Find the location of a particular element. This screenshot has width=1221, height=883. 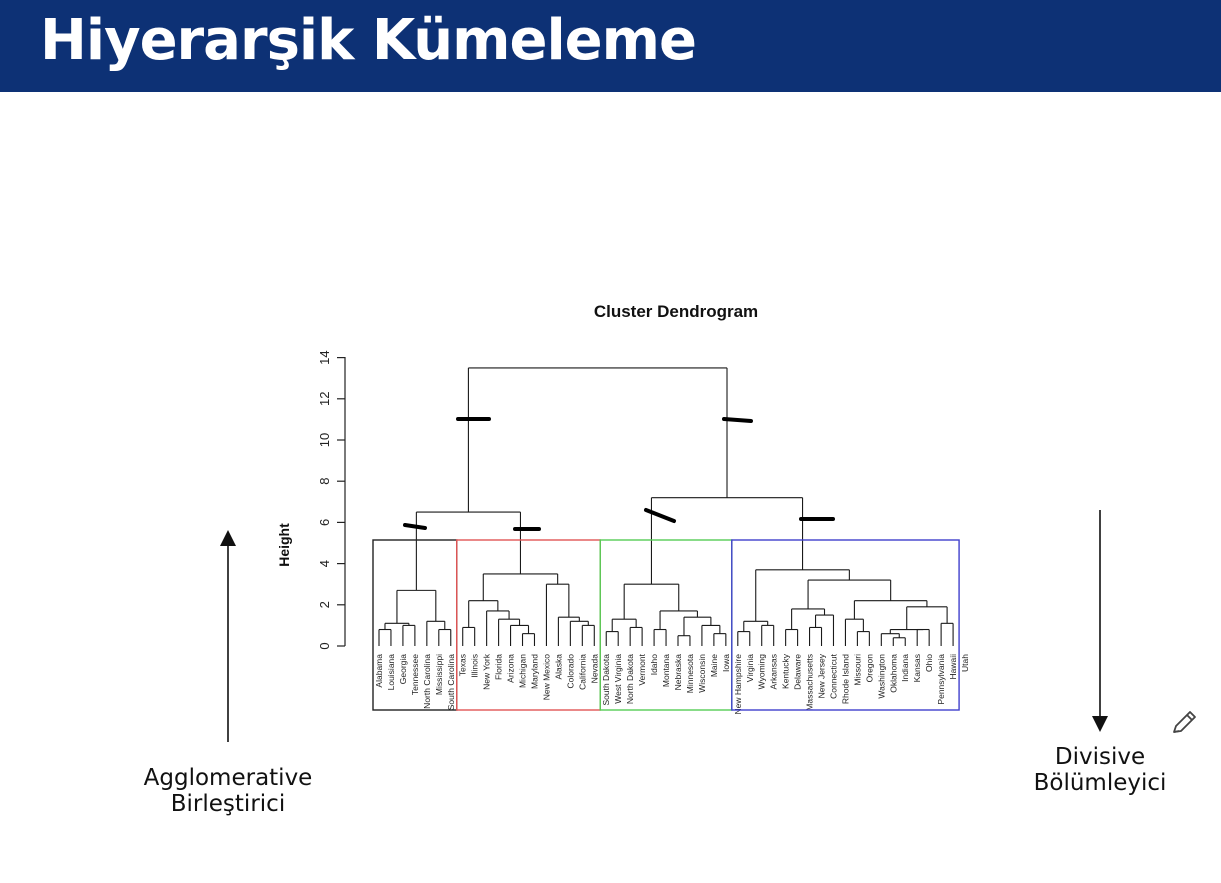

leaf-label: Minnesota is located at coordinates (690, 673).